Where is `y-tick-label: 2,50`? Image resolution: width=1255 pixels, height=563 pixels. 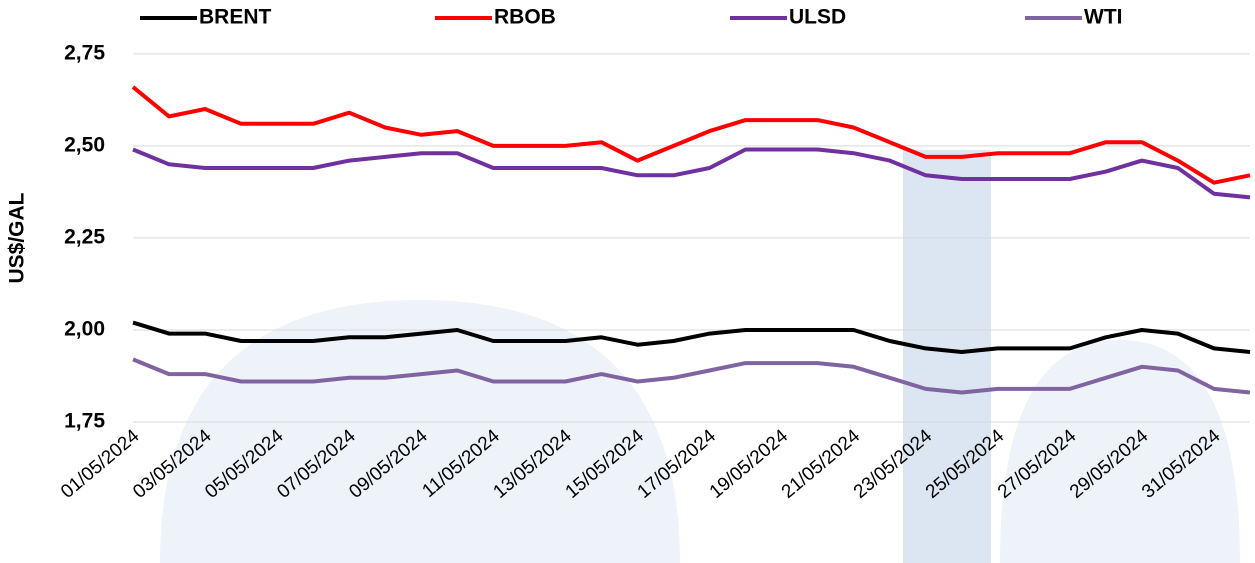
y-tick-label: 2,50 is located at coordinates (84, 144).